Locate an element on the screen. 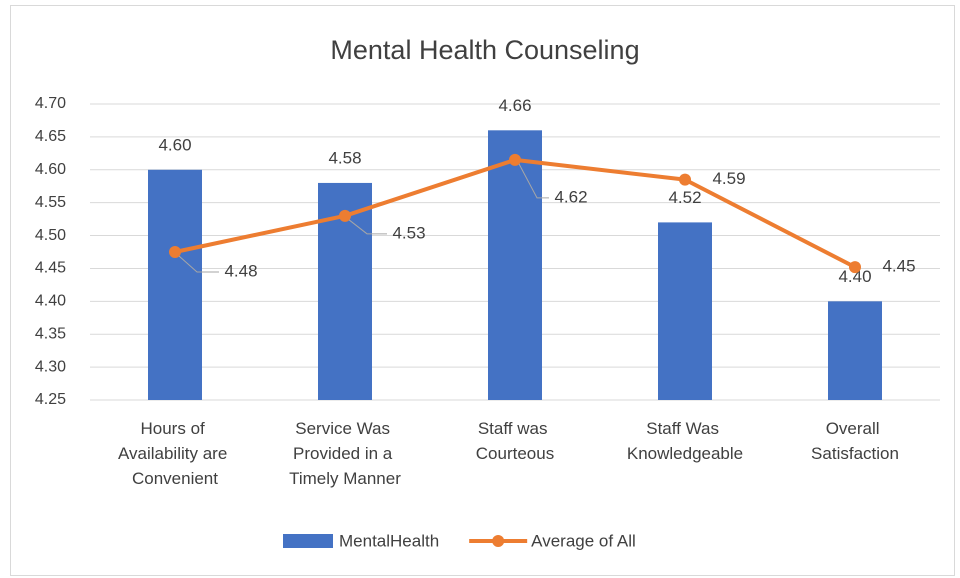  y-tick-label: 4.60 is located at coordinates (50, 169).